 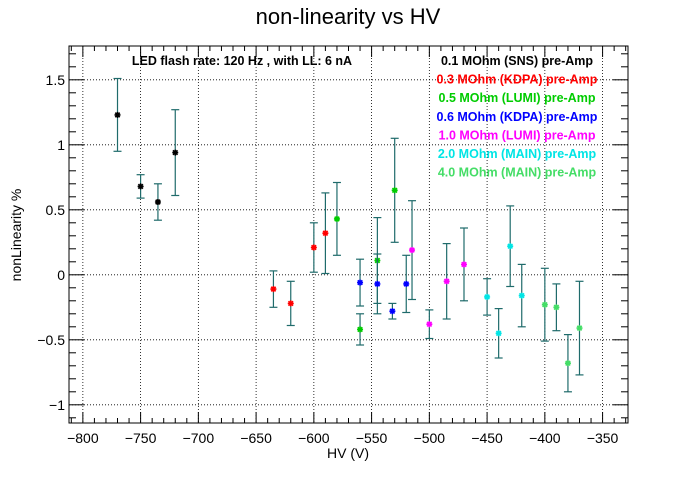 What do you see at coordinates (348, 16) in the screenshot?
I see `chart-title: non-linearity vs HV` at bounding box center [348, 16].